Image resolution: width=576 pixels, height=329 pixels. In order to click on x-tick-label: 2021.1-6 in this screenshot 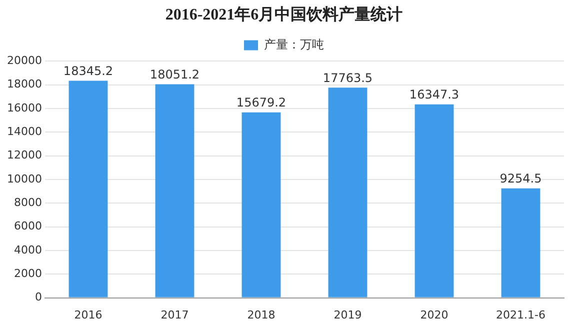, I will do `click(521, 315)`.